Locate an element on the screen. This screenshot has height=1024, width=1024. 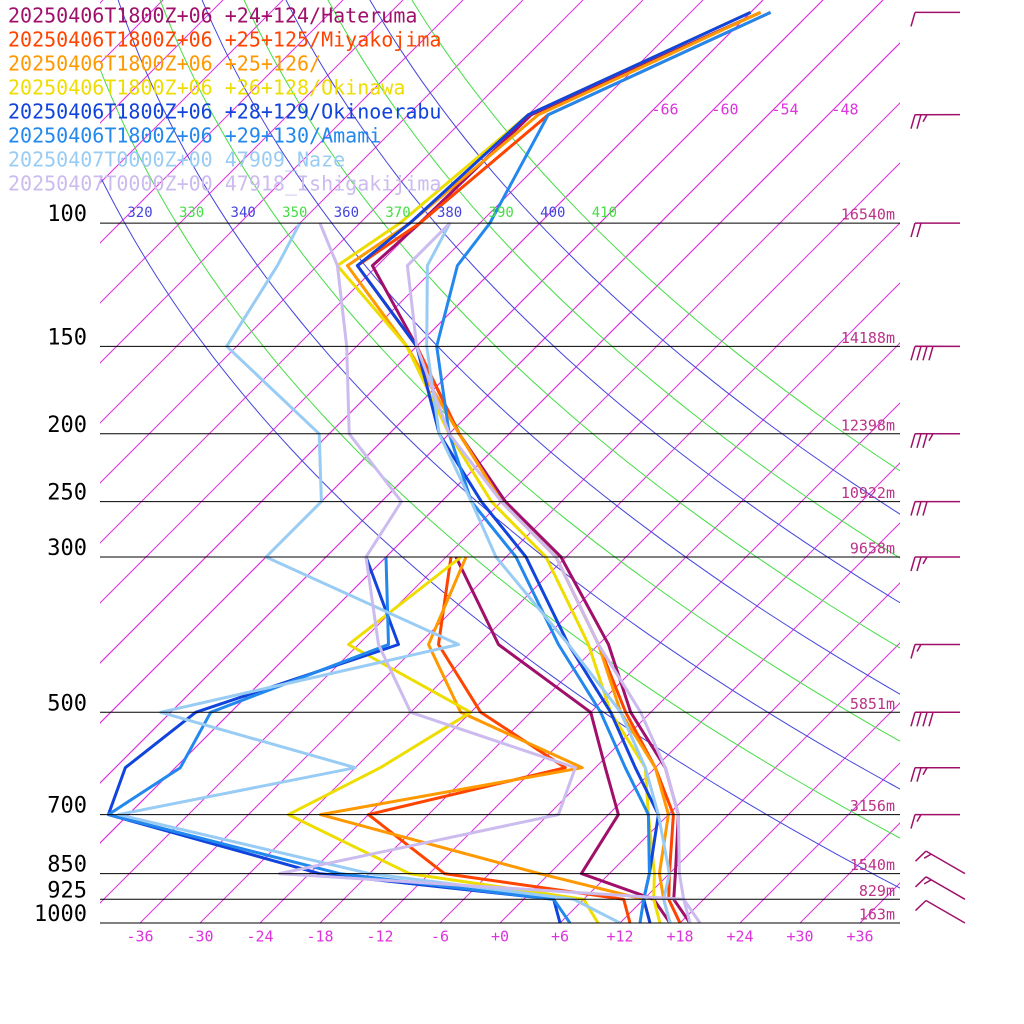
x-tick-label: -18 is located at coordinates (319, 937).